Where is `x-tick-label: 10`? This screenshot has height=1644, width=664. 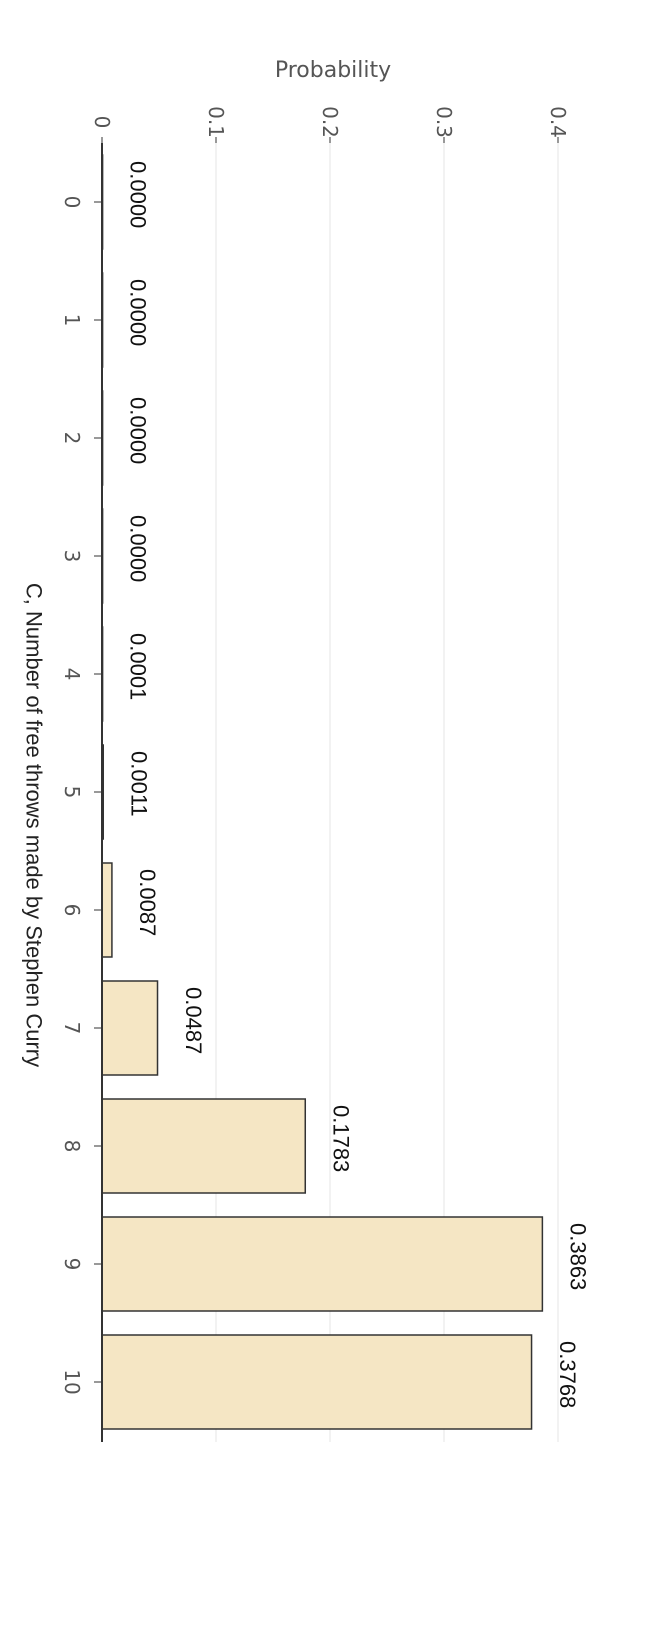
x-tick-label: 10 is located at coordinates (72, 1381).